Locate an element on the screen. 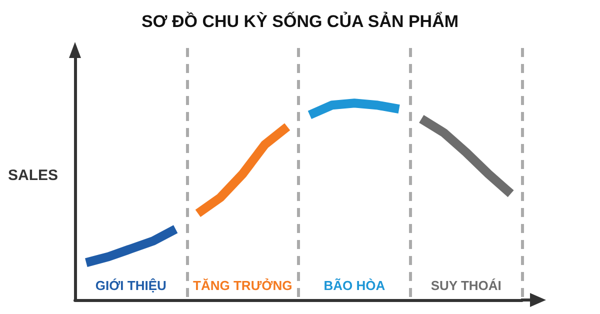 The image size is (600, 314). chart-title: SƠ ĐỒ CHU KỲ SỐNG CỦA SẢN PHẨM is located at coordinates (300, 21).